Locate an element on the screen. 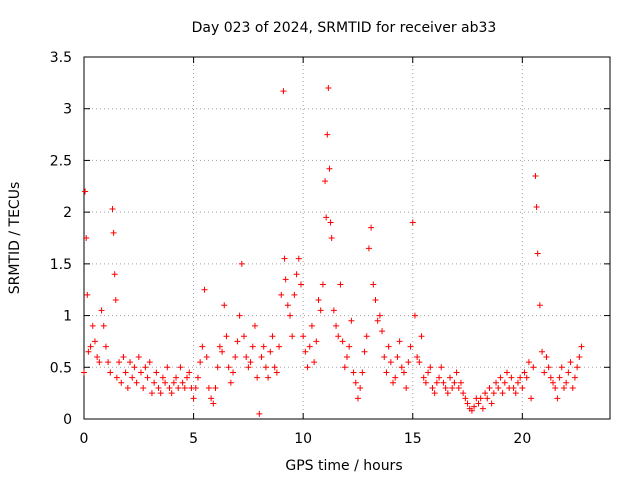 The image size is (640, 480). y-tick-label: 2 is located at coordinates (67, 213).